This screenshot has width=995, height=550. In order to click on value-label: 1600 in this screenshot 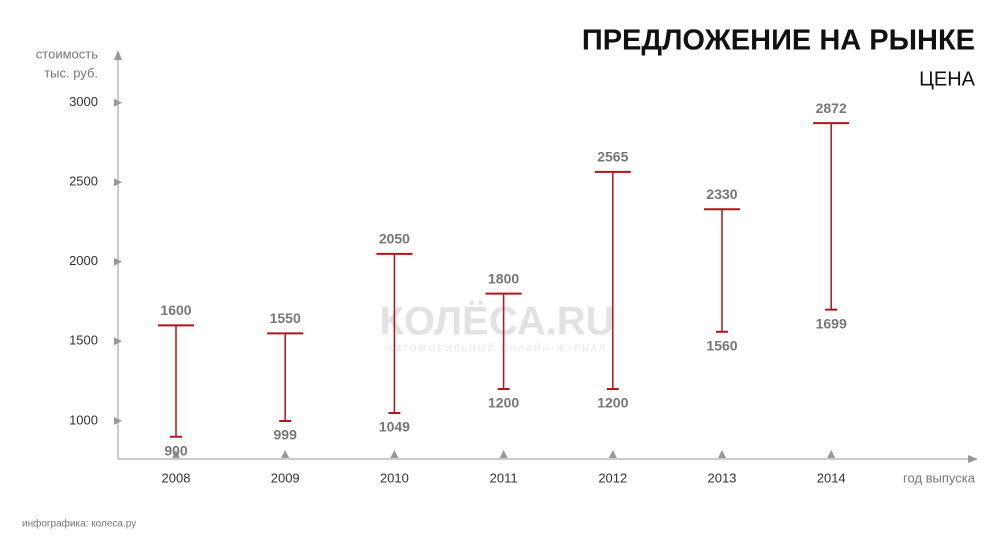, I will do `click(175, 310)`.